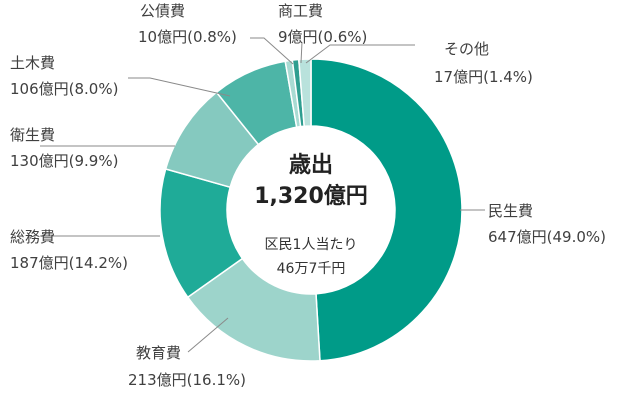 This screenshot has width=623, height=404. Describe the element at coordinates (32, 135) in the screenshot. I see `label-eisei-name: 衛生費` at that location.